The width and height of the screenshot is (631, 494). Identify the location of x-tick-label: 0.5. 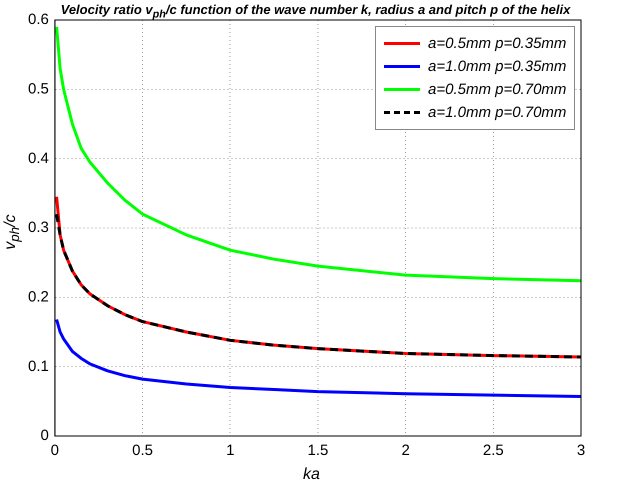
(142, 451).